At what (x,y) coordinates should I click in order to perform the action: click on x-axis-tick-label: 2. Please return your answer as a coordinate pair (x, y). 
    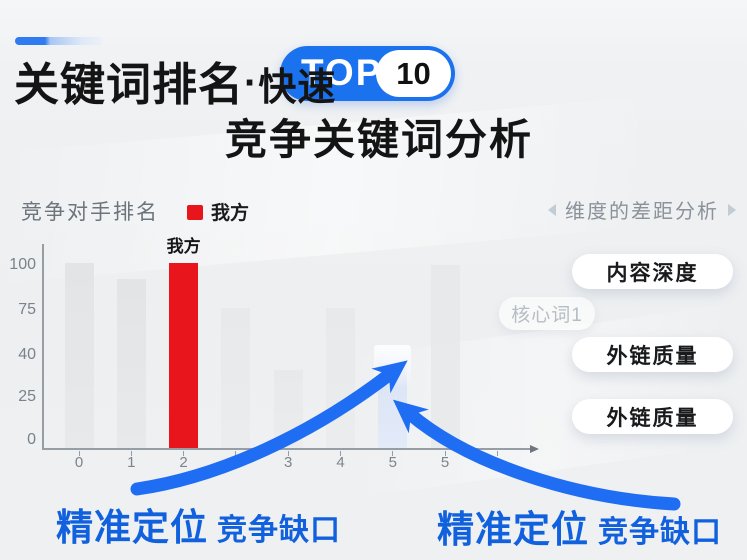
    Looking at the image, I should click on (183, 462).